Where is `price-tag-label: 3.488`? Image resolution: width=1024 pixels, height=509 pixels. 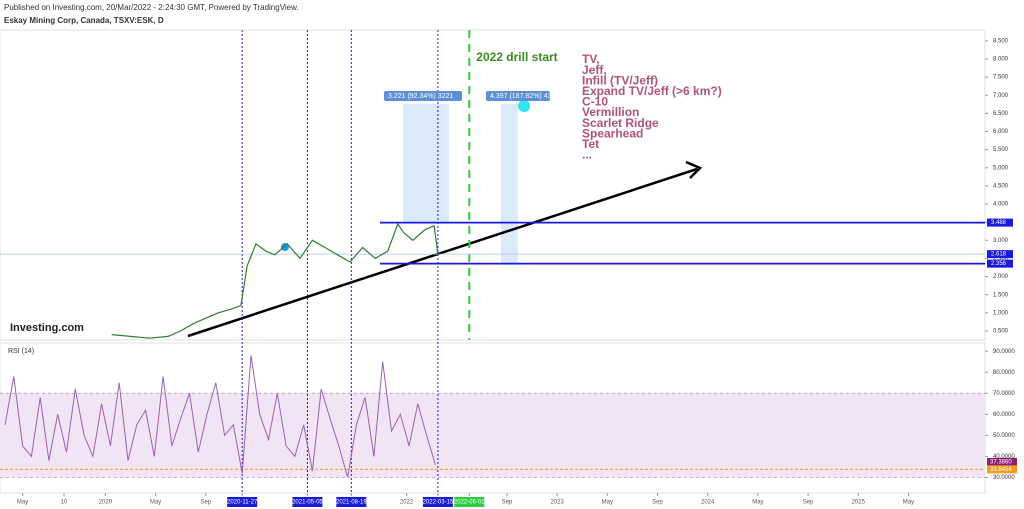
price-tag-label: 3.488 is located at coordinates (999, 223).